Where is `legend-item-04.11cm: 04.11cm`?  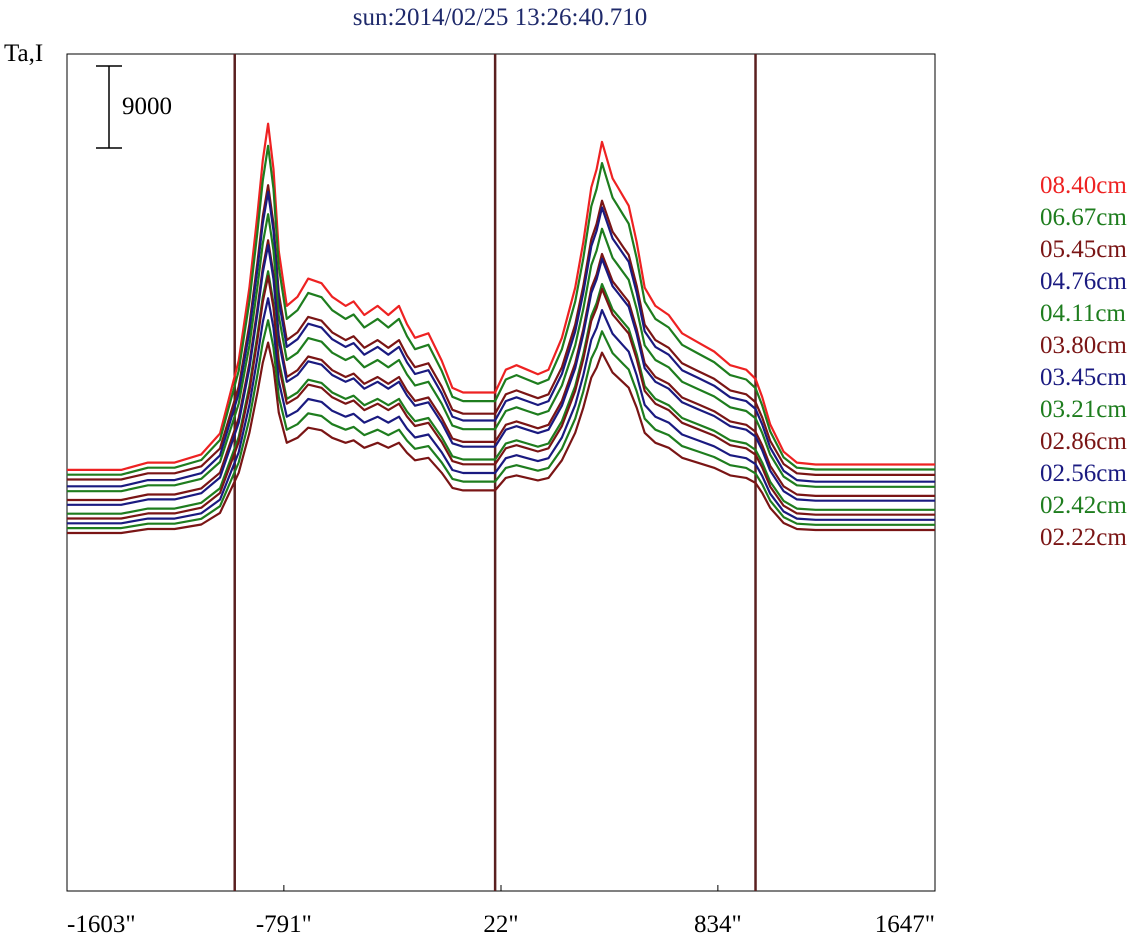 legend-item-04.11cm: 04.11cm is located at coordinates (1083, 313).